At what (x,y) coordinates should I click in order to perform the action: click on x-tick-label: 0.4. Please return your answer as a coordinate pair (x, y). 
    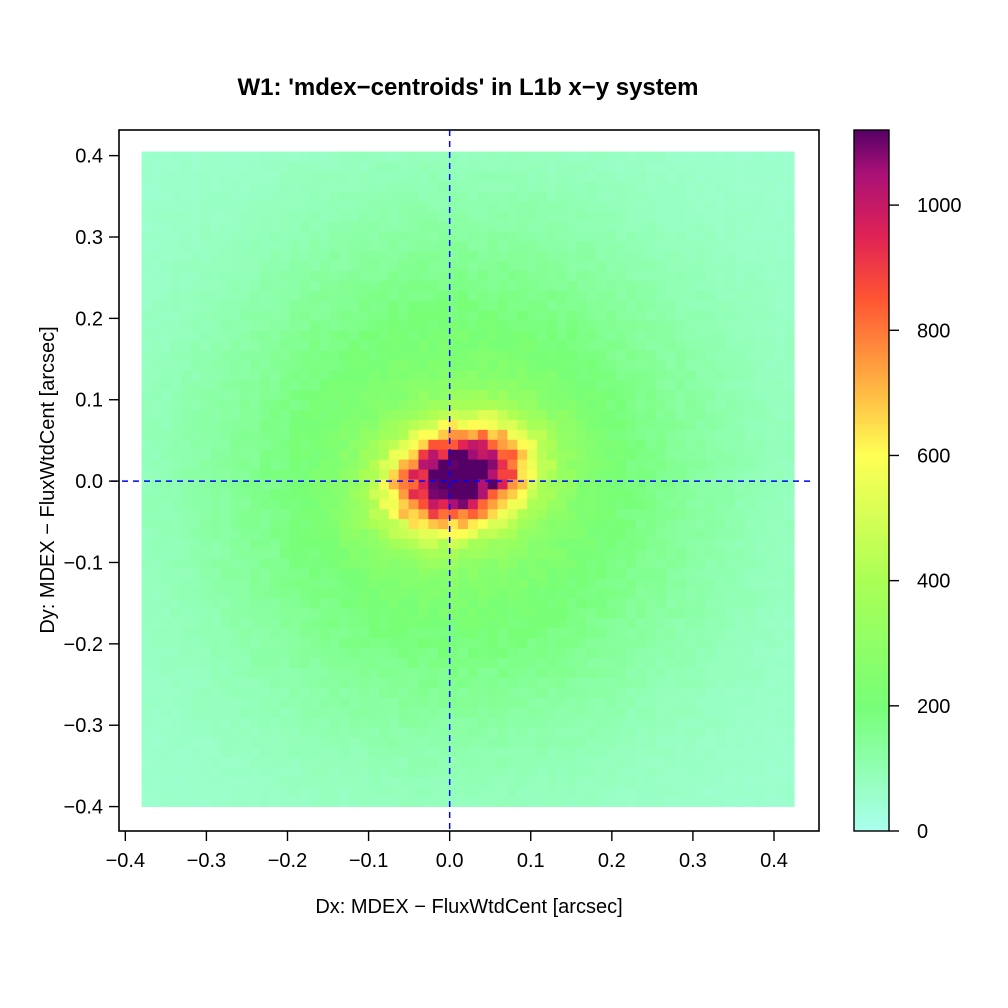
    Looking at the image, I should click on (774, 861).